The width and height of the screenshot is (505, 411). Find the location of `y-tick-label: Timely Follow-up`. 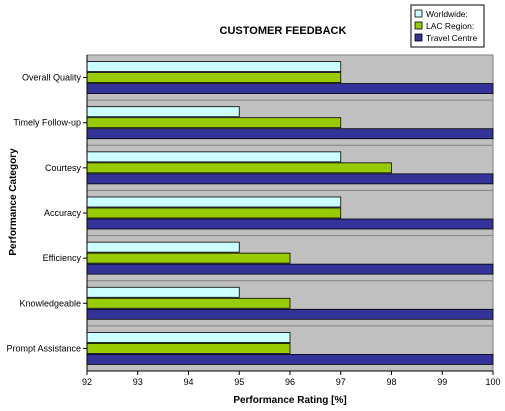

y-tick-label: Timely Follow-up is located at coordinates (47, 123).